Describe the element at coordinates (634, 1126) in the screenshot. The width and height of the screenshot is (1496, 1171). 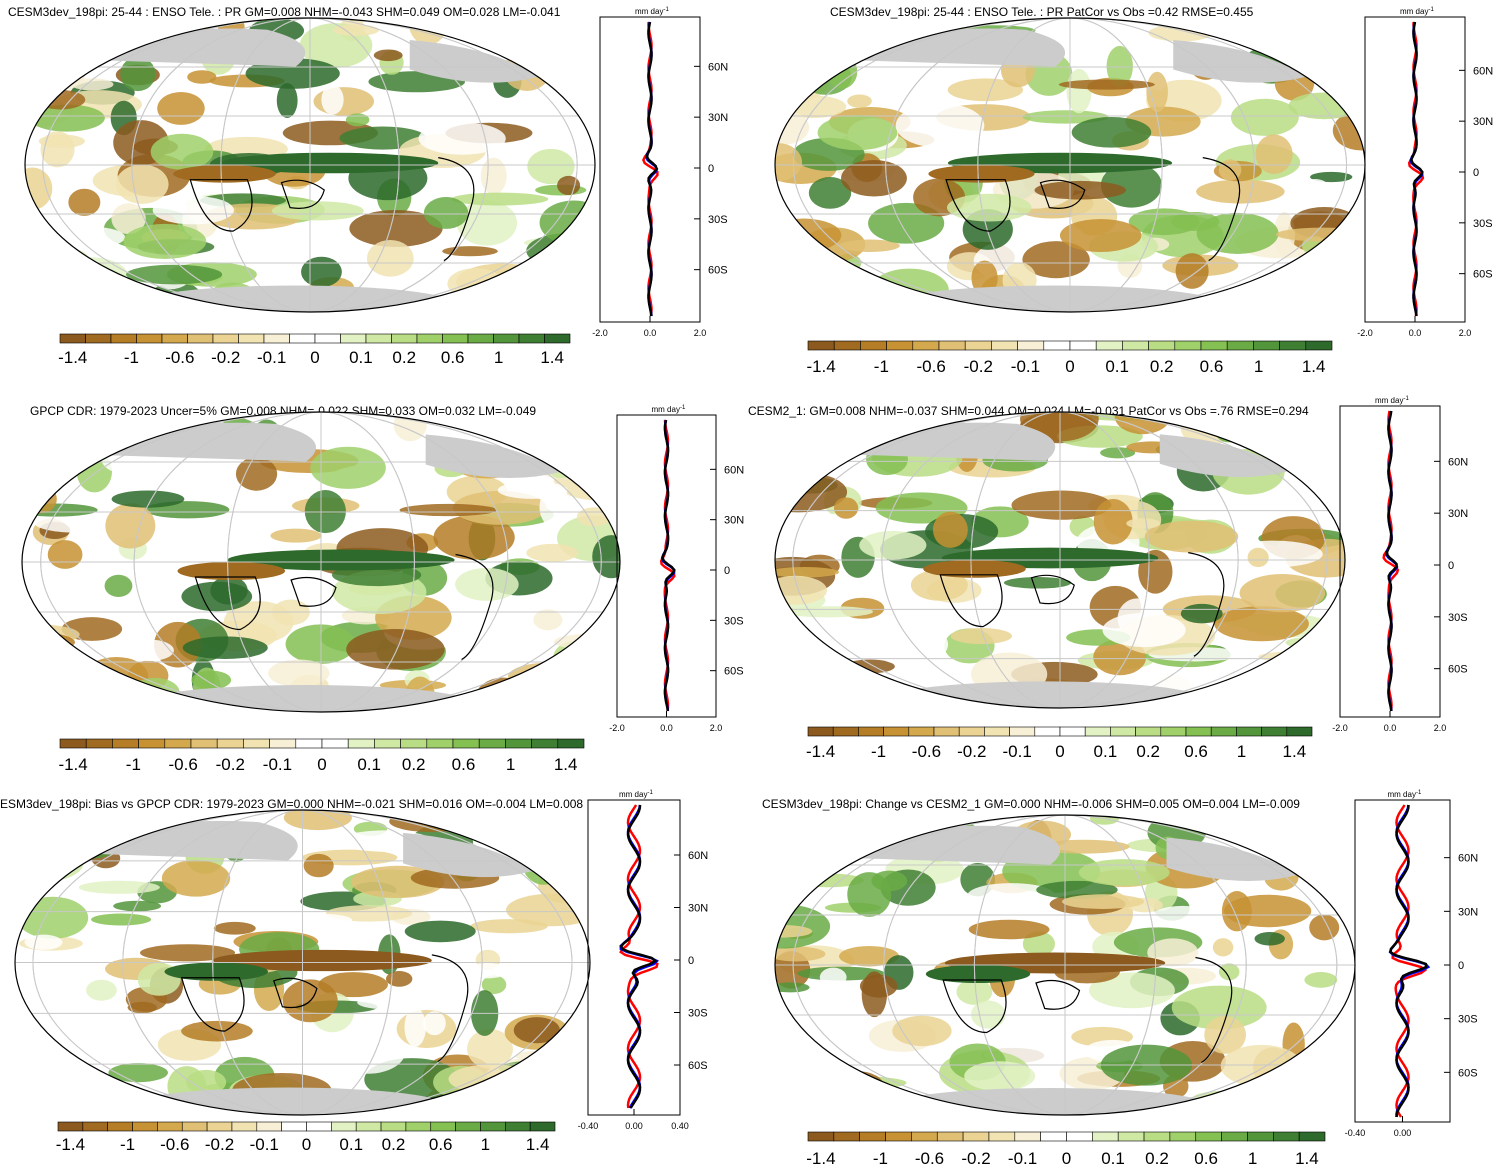
I see `x-tick-label: 0.00` at that location.